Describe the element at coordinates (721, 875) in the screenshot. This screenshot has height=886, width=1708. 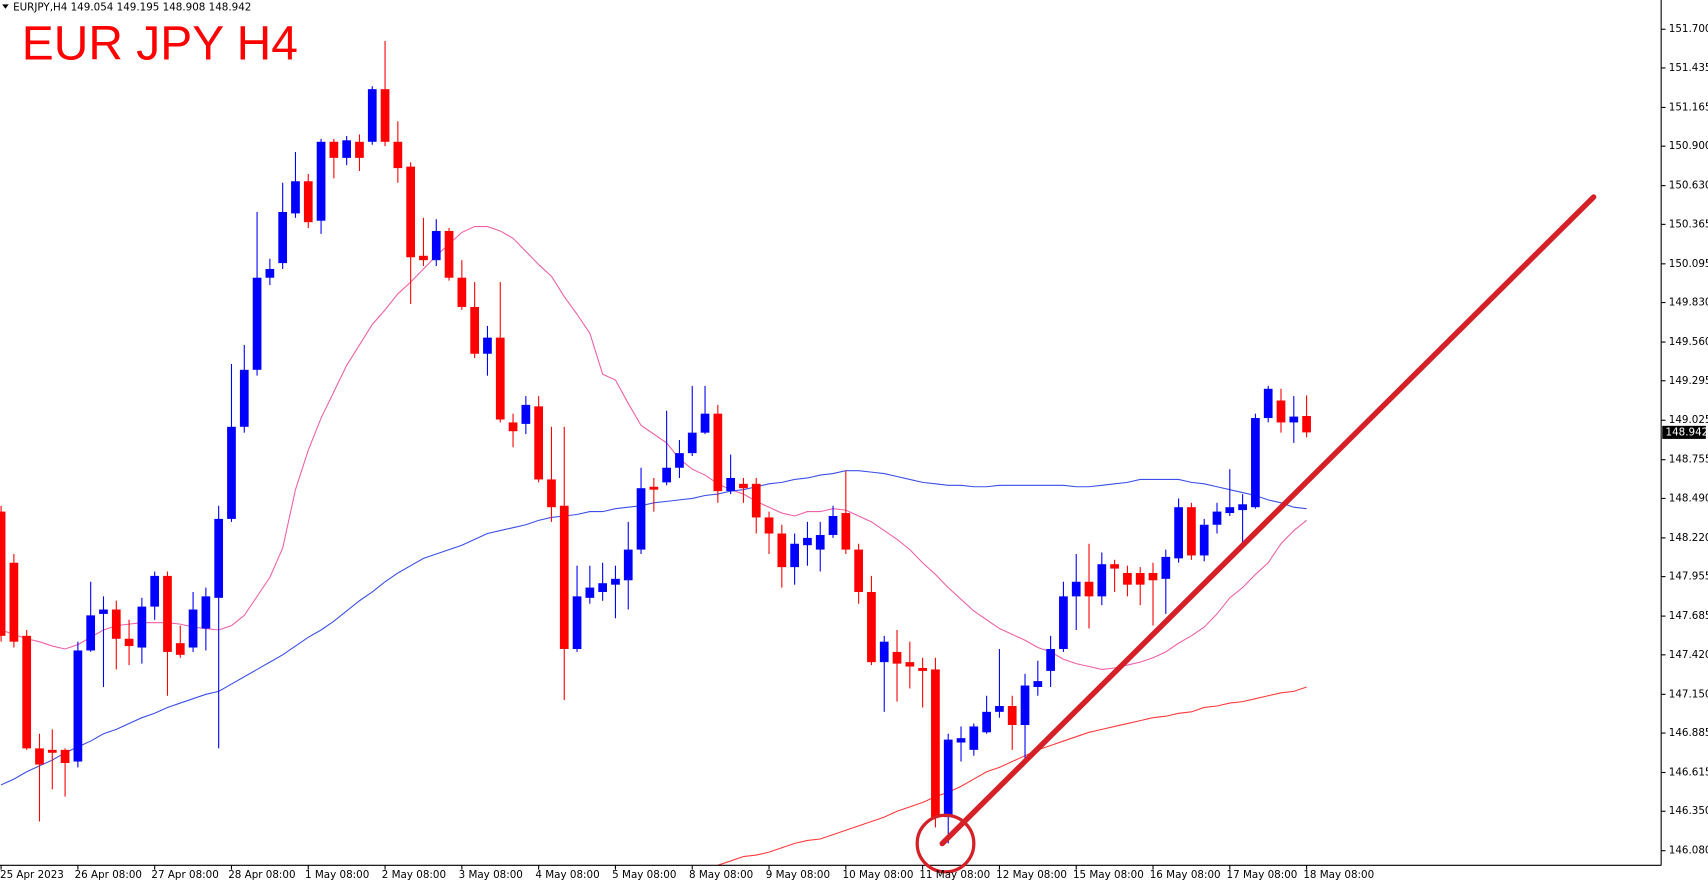
I see `x-tick-label: 8 May 08:00` at that location.